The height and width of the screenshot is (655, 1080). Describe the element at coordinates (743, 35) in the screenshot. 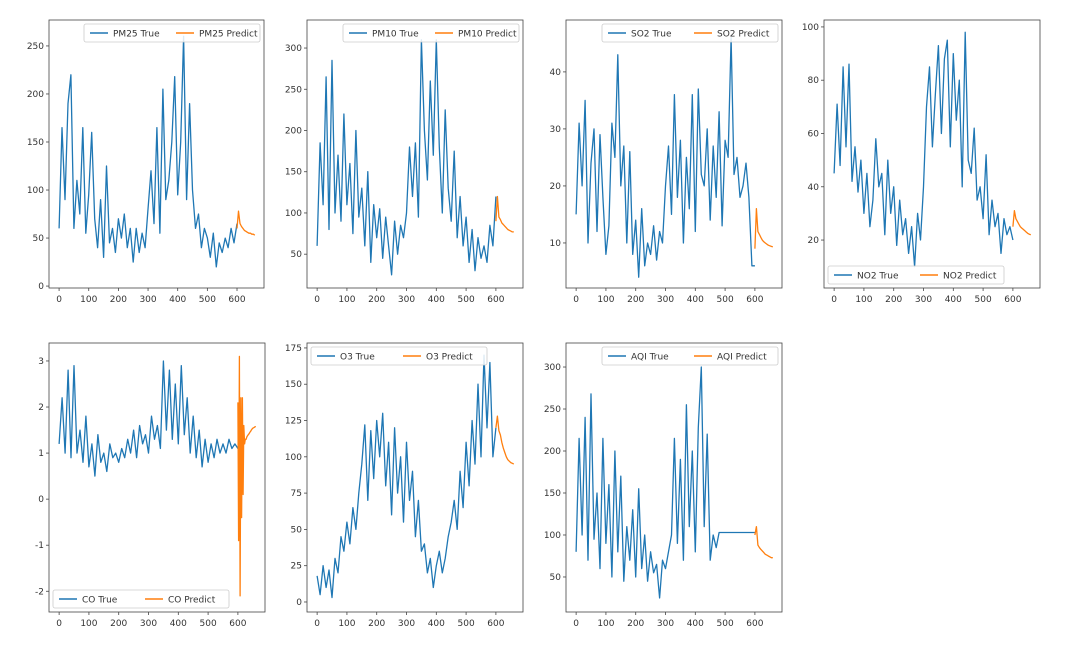

I see `legend-label: SO2 Predict` at that location.